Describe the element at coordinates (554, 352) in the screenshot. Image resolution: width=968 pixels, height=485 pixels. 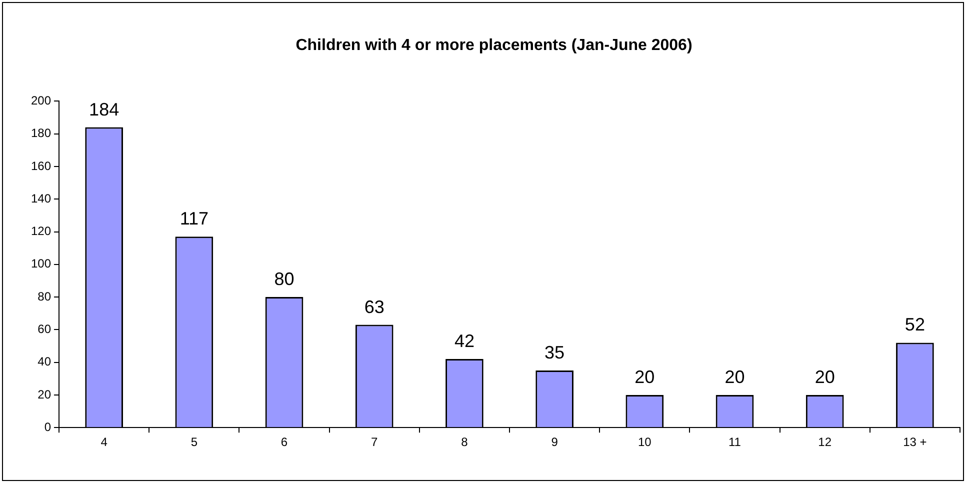
I see `data-label: 35` at that location.